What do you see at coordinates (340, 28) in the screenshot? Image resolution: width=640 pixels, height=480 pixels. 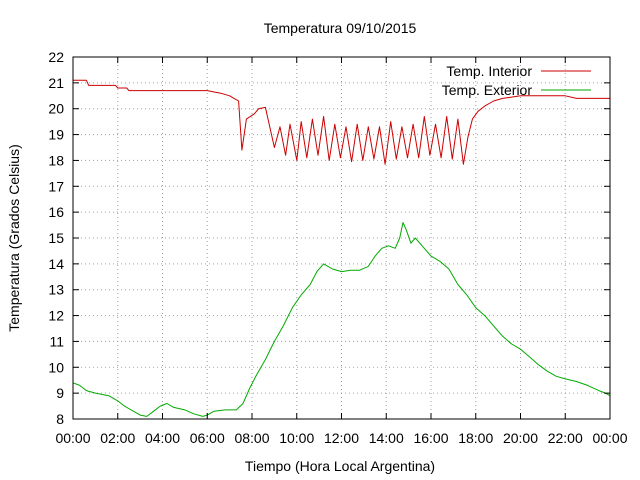 I see `chart-title: Temperatura 09/10/2015` at bounding box center [340, 28].